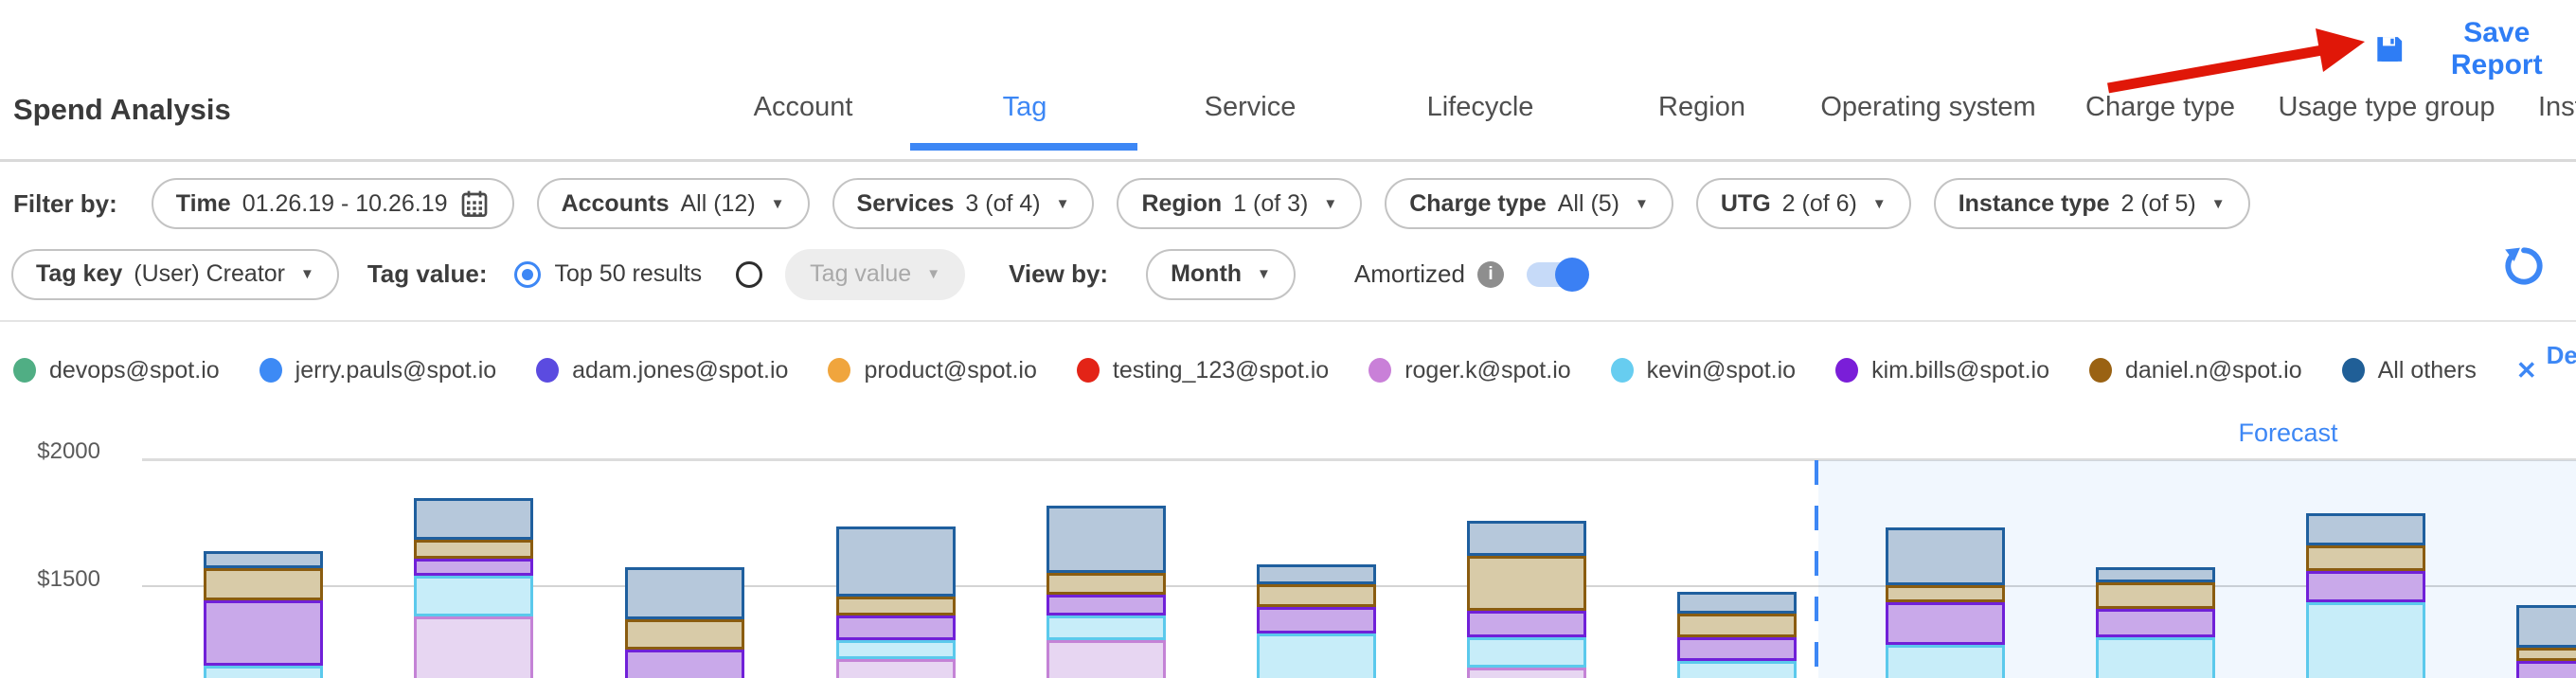 The width and height of the screenshot is (2576, 678). What do you see at coordinates (1316, 620) in the screenshot?
I see `bar6-segment-kim_bills` at bounding box center [1316, 620].